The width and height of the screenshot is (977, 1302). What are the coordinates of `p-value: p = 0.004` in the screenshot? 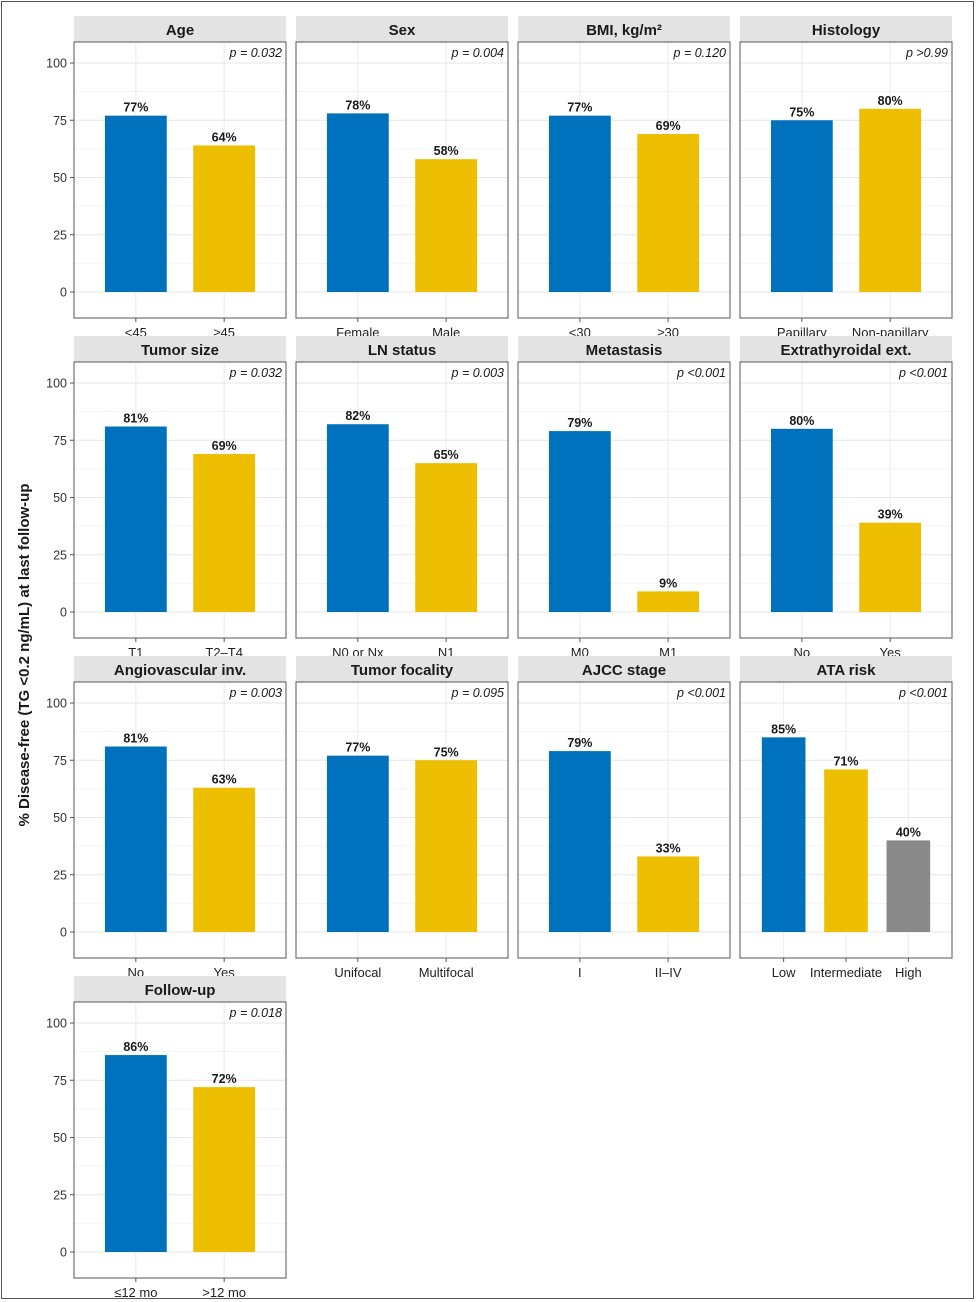 It's located at (478, 53).